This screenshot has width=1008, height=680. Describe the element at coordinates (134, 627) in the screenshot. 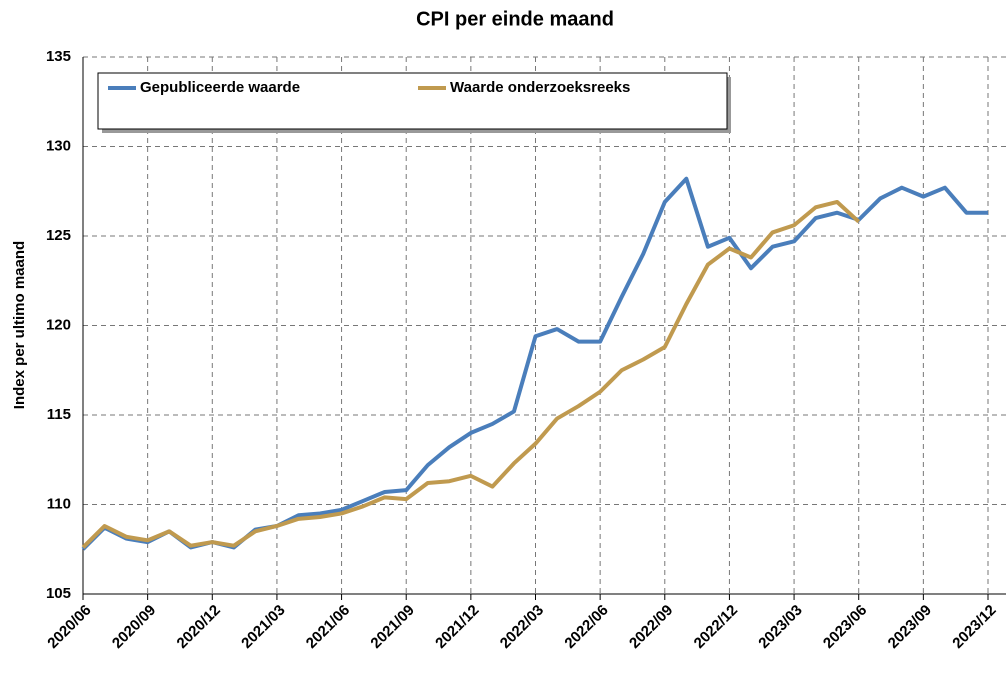

I see `x-tick-label: 2020/09` at that location.